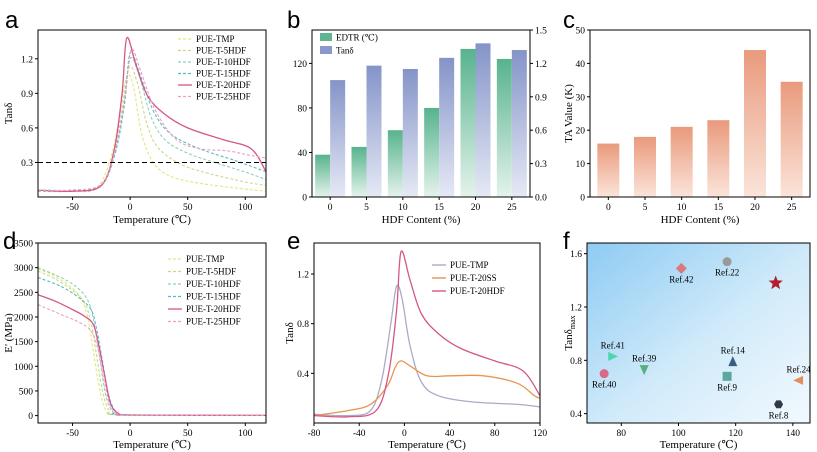 The height and width of the screenshot is (452, 817). What do you see at coordinates (566, 241) in the screenshot?
I see `panel-letter: f` at bounding box center [566, 241].